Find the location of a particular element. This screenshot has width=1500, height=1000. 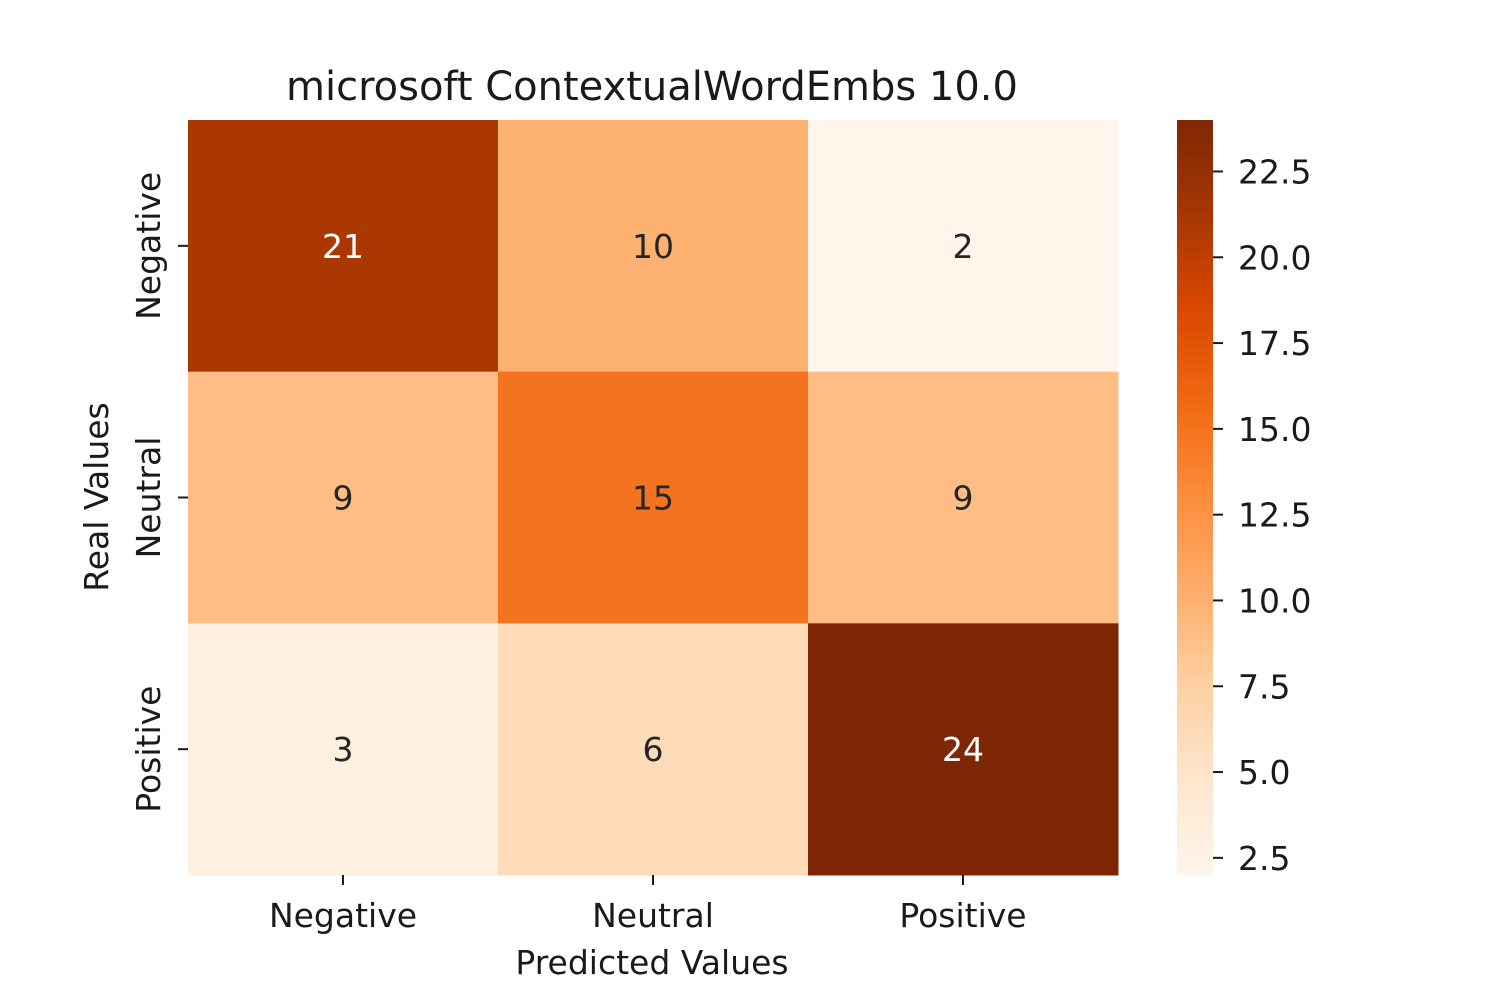

colorbar-ticks: 2.5 5.0 7.5 10.0 12.5 15.0 17.5 20.0 22.5 is located at coordinates (1262, 515).